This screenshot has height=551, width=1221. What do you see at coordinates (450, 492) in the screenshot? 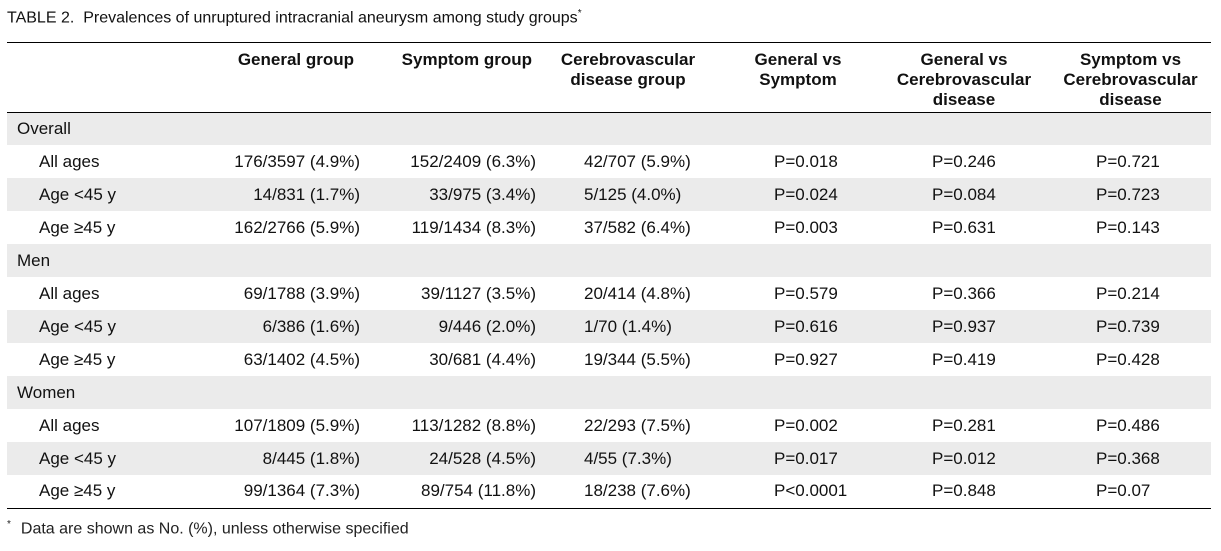
I see `cell-symptom: 89/754 (11.8%)` at bounding box center [450, 492].